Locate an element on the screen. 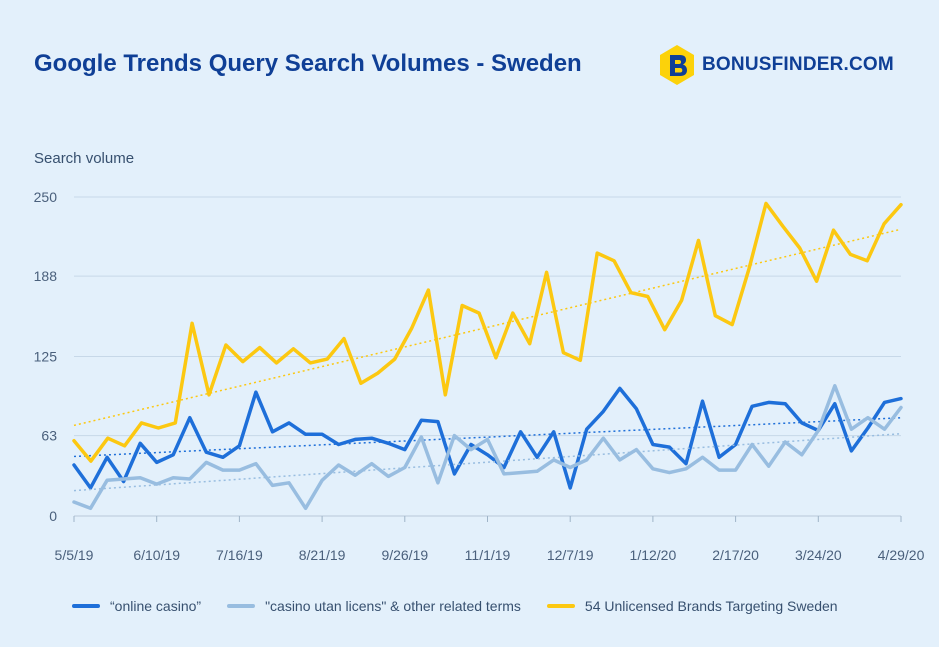 The height and width of the screenshot is (647, 939). legend-label: 54 Unlicensed Brands Targeting Sweden is located at coordinates (711, 606).